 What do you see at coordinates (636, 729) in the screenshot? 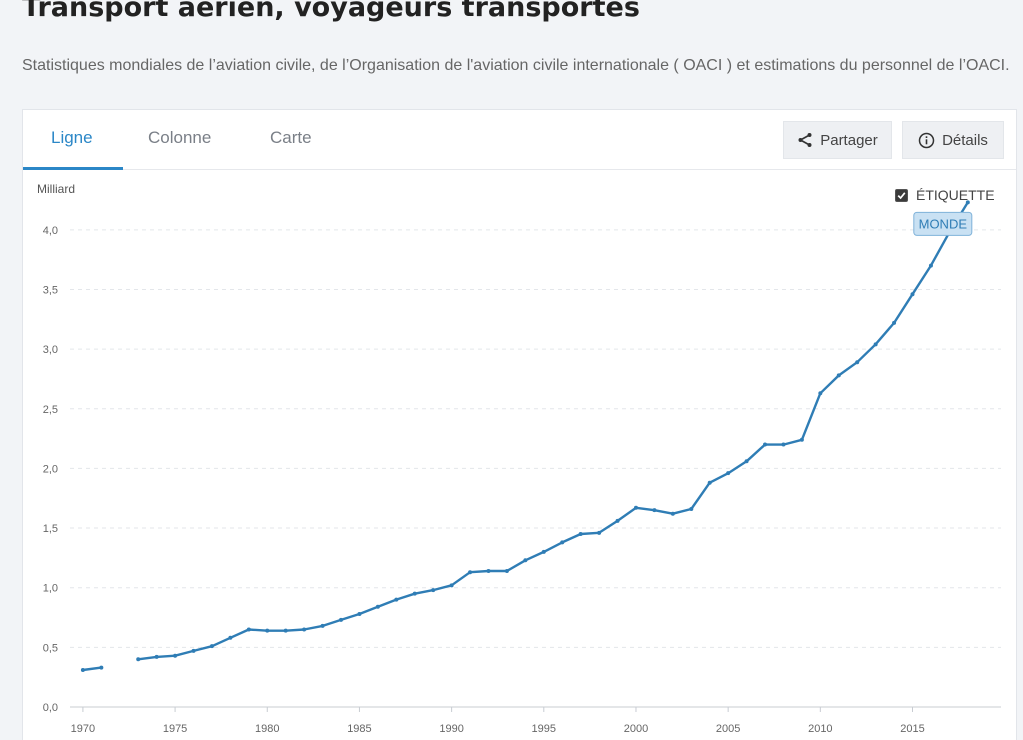
I see `x-tick-label: 2000` at bounding box center [636, 729].